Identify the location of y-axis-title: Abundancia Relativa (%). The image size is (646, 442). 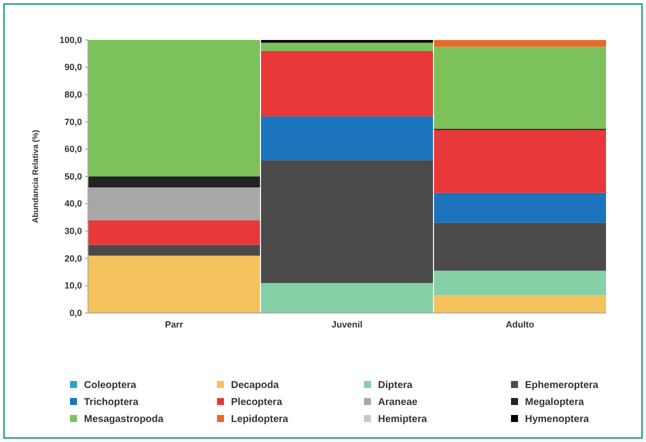
(35, 176).